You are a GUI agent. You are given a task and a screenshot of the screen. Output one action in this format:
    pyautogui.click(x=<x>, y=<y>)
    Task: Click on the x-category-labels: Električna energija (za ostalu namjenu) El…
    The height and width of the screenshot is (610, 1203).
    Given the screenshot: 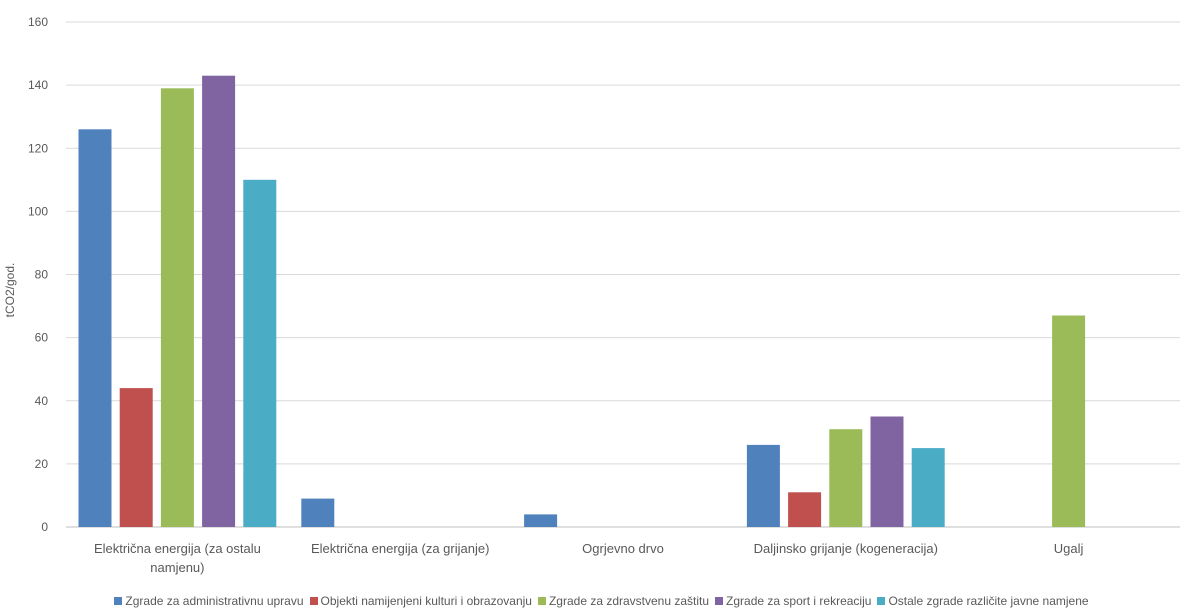 What is the action you would take?
    pyautogui.click(x=589, y=558)
    